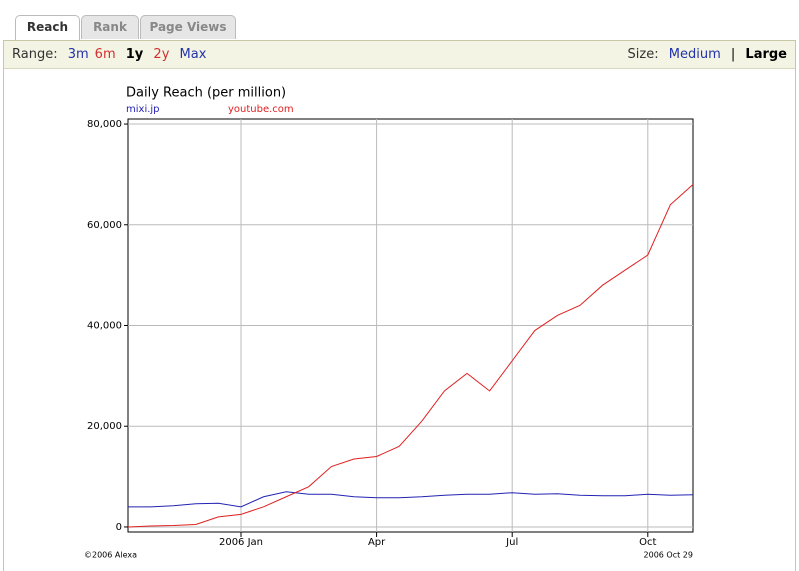 The width and height of the screenshot is (799, 571). Describe the element at coordinates (35, 54) in the screenshot. I see `range-label: Range:` at that location.